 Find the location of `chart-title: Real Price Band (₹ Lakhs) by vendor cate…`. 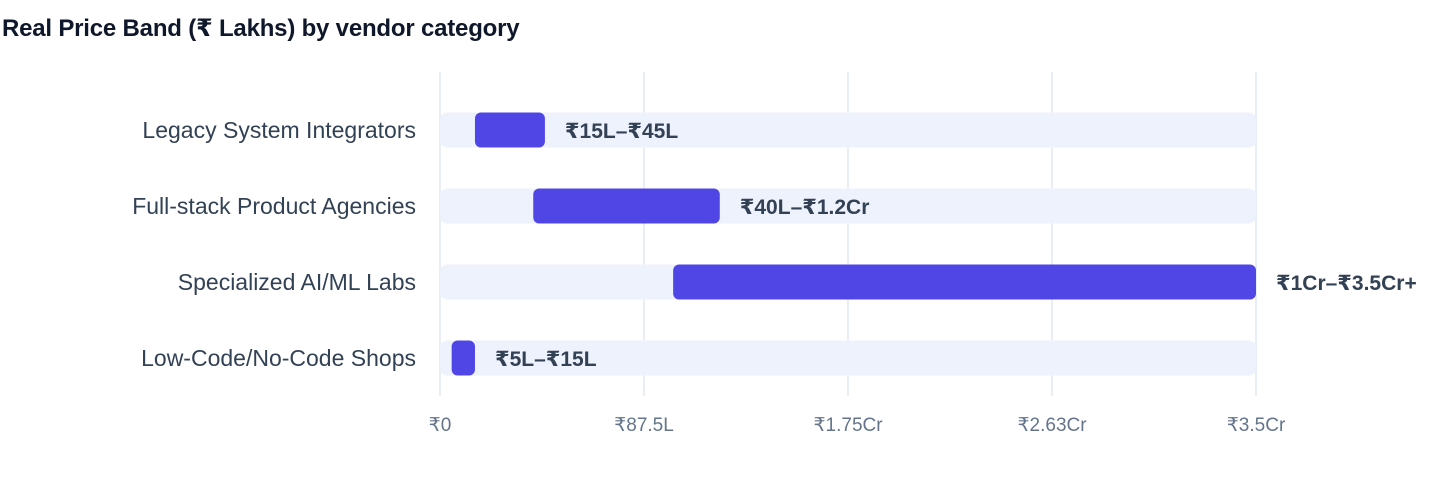

chart-title: Real Price Band (₹ Lakhs) by vendor cate… is located at coordinates (261, 28).